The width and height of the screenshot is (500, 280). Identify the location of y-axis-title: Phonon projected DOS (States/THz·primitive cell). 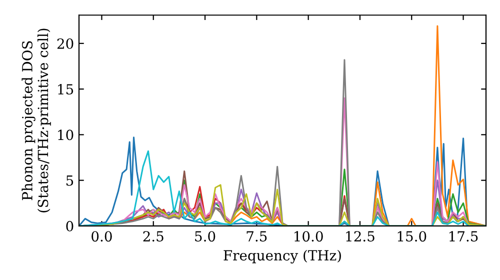
(36, 120).